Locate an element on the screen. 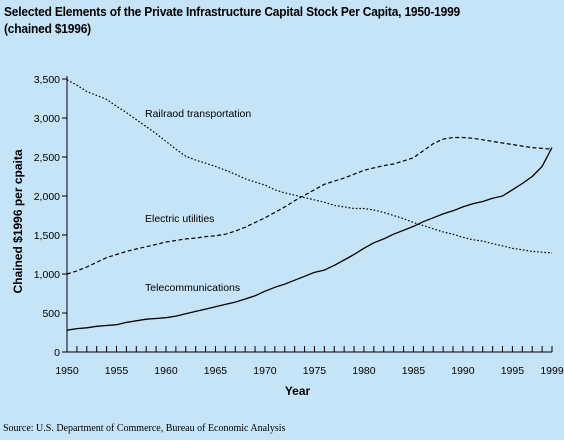  y-tick-label: 1,500 is located at coordinates (47, 236).